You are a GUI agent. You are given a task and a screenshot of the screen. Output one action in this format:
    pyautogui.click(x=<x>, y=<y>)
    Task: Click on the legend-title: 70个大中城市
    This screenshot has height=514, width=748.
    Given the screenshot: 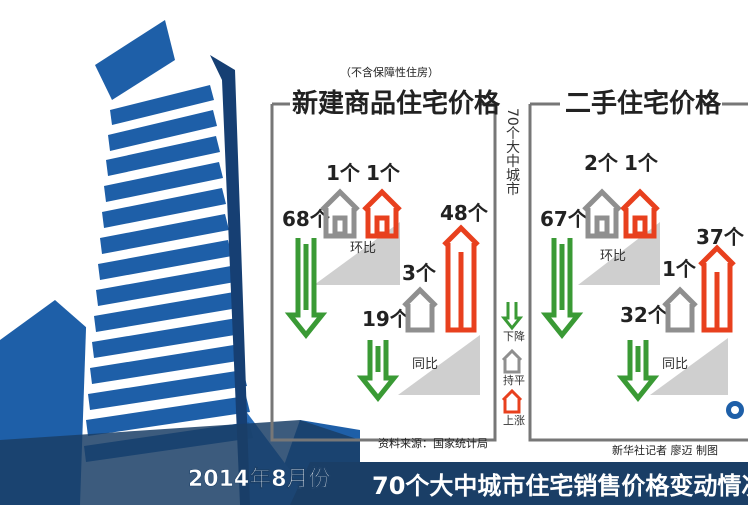 What is the action you would take?
    pyautogui.click(x=512, y=152)
    